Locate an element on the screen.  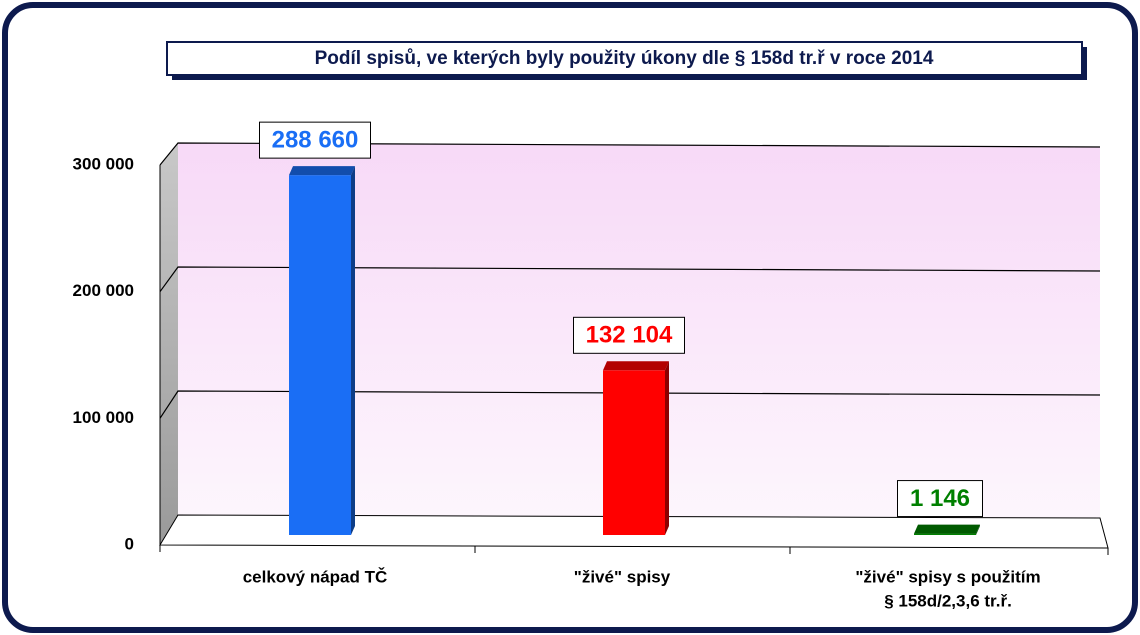
floor-ticks is located at coordinates (634, 550).